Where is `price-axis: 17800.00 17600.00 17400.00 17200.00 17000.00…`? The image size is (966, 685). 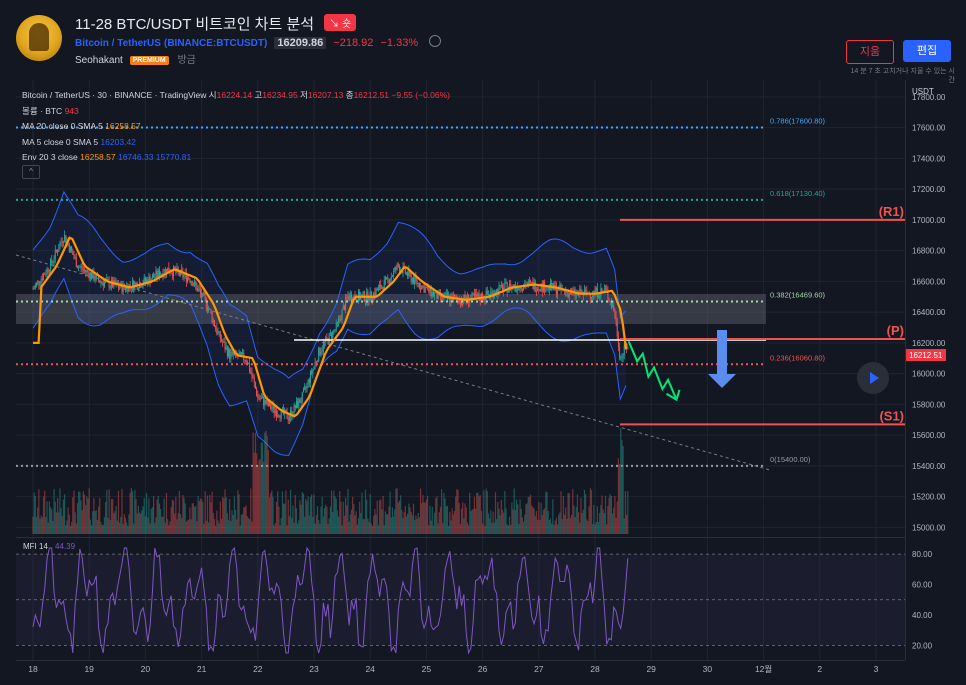 price-axis: 17800.00 17600.00 17400.00 17200.00 17000.00… is located at coordinates (929, 312).